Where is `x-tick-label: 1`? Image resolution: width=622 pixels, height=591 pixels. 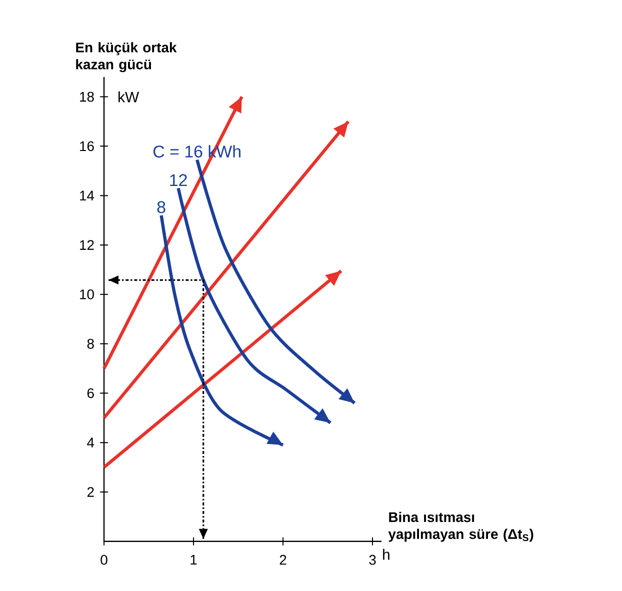
x-tick-label: 1 is located at coordinates (193, 559).